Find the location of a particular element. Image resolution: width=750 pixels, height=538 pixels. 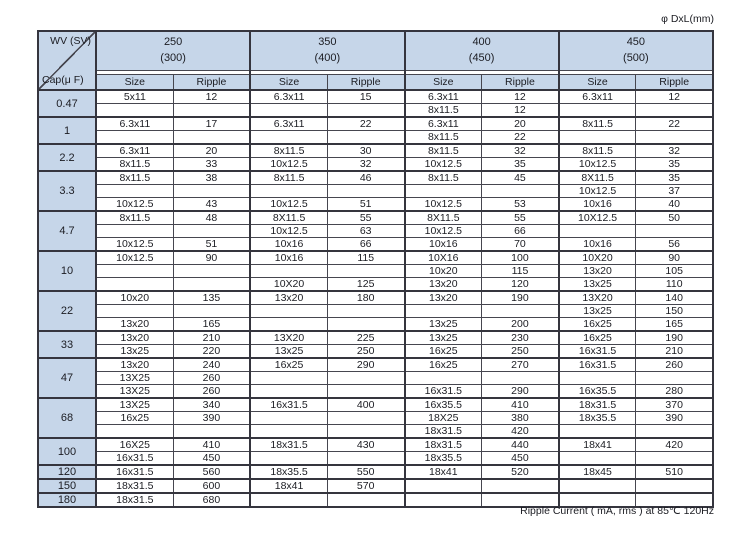

ripple-cell: 200 is located at coordinates (520, 324).